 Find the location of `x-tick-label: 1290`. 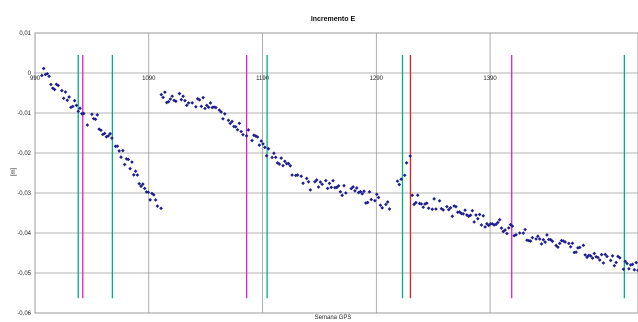

x-tick-label: 1290 is located at coordinates (377, 79).